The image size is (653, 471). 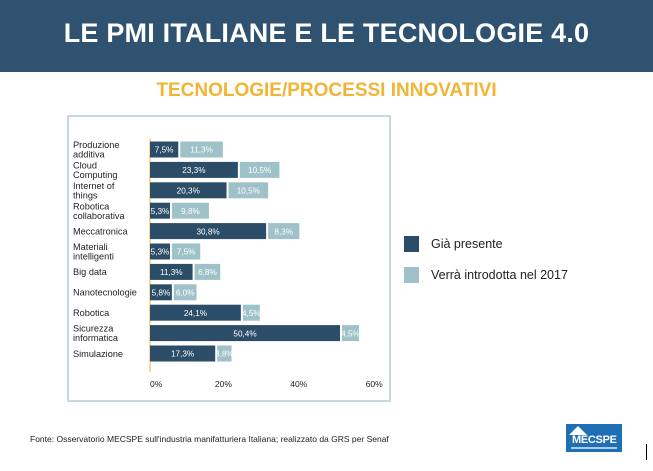 I want to click on data-label-present: 23,3%, so click(x=193, y=170).